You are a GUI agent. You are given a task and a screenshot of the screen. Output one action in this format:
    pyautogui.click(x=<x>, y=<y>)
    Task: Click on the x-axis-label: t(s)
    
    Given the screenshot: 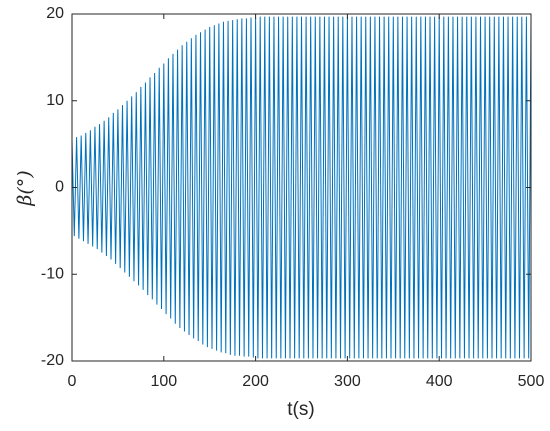 What is the action you would take?
    pyautogui.click(x=300, y=409)
    